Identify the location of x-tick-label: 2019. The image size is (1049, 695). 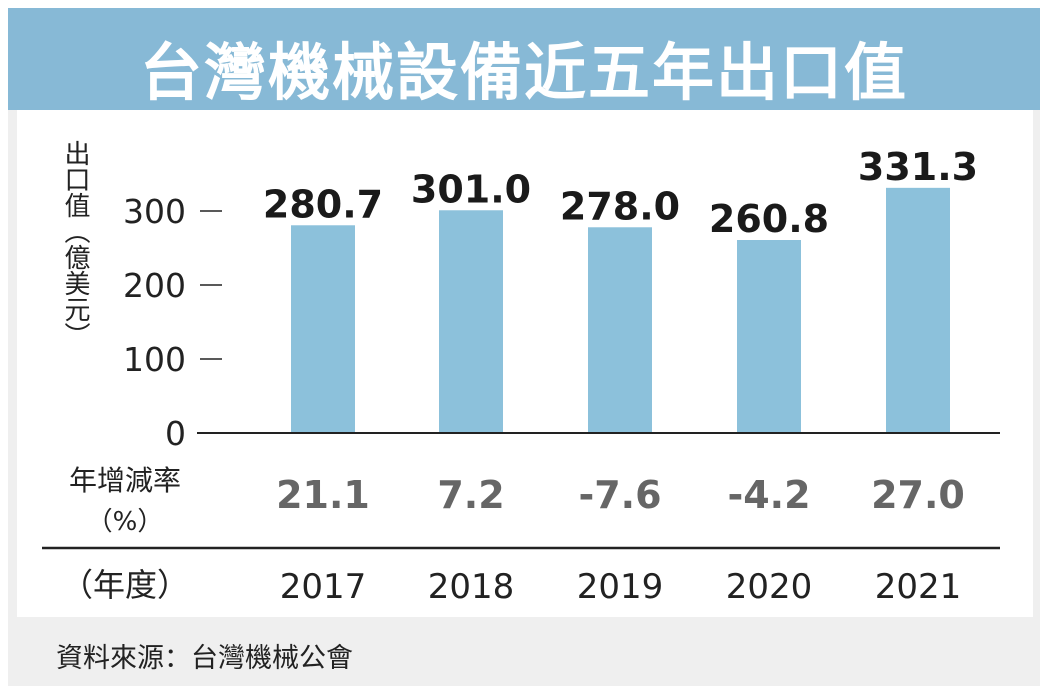
(620, 587).